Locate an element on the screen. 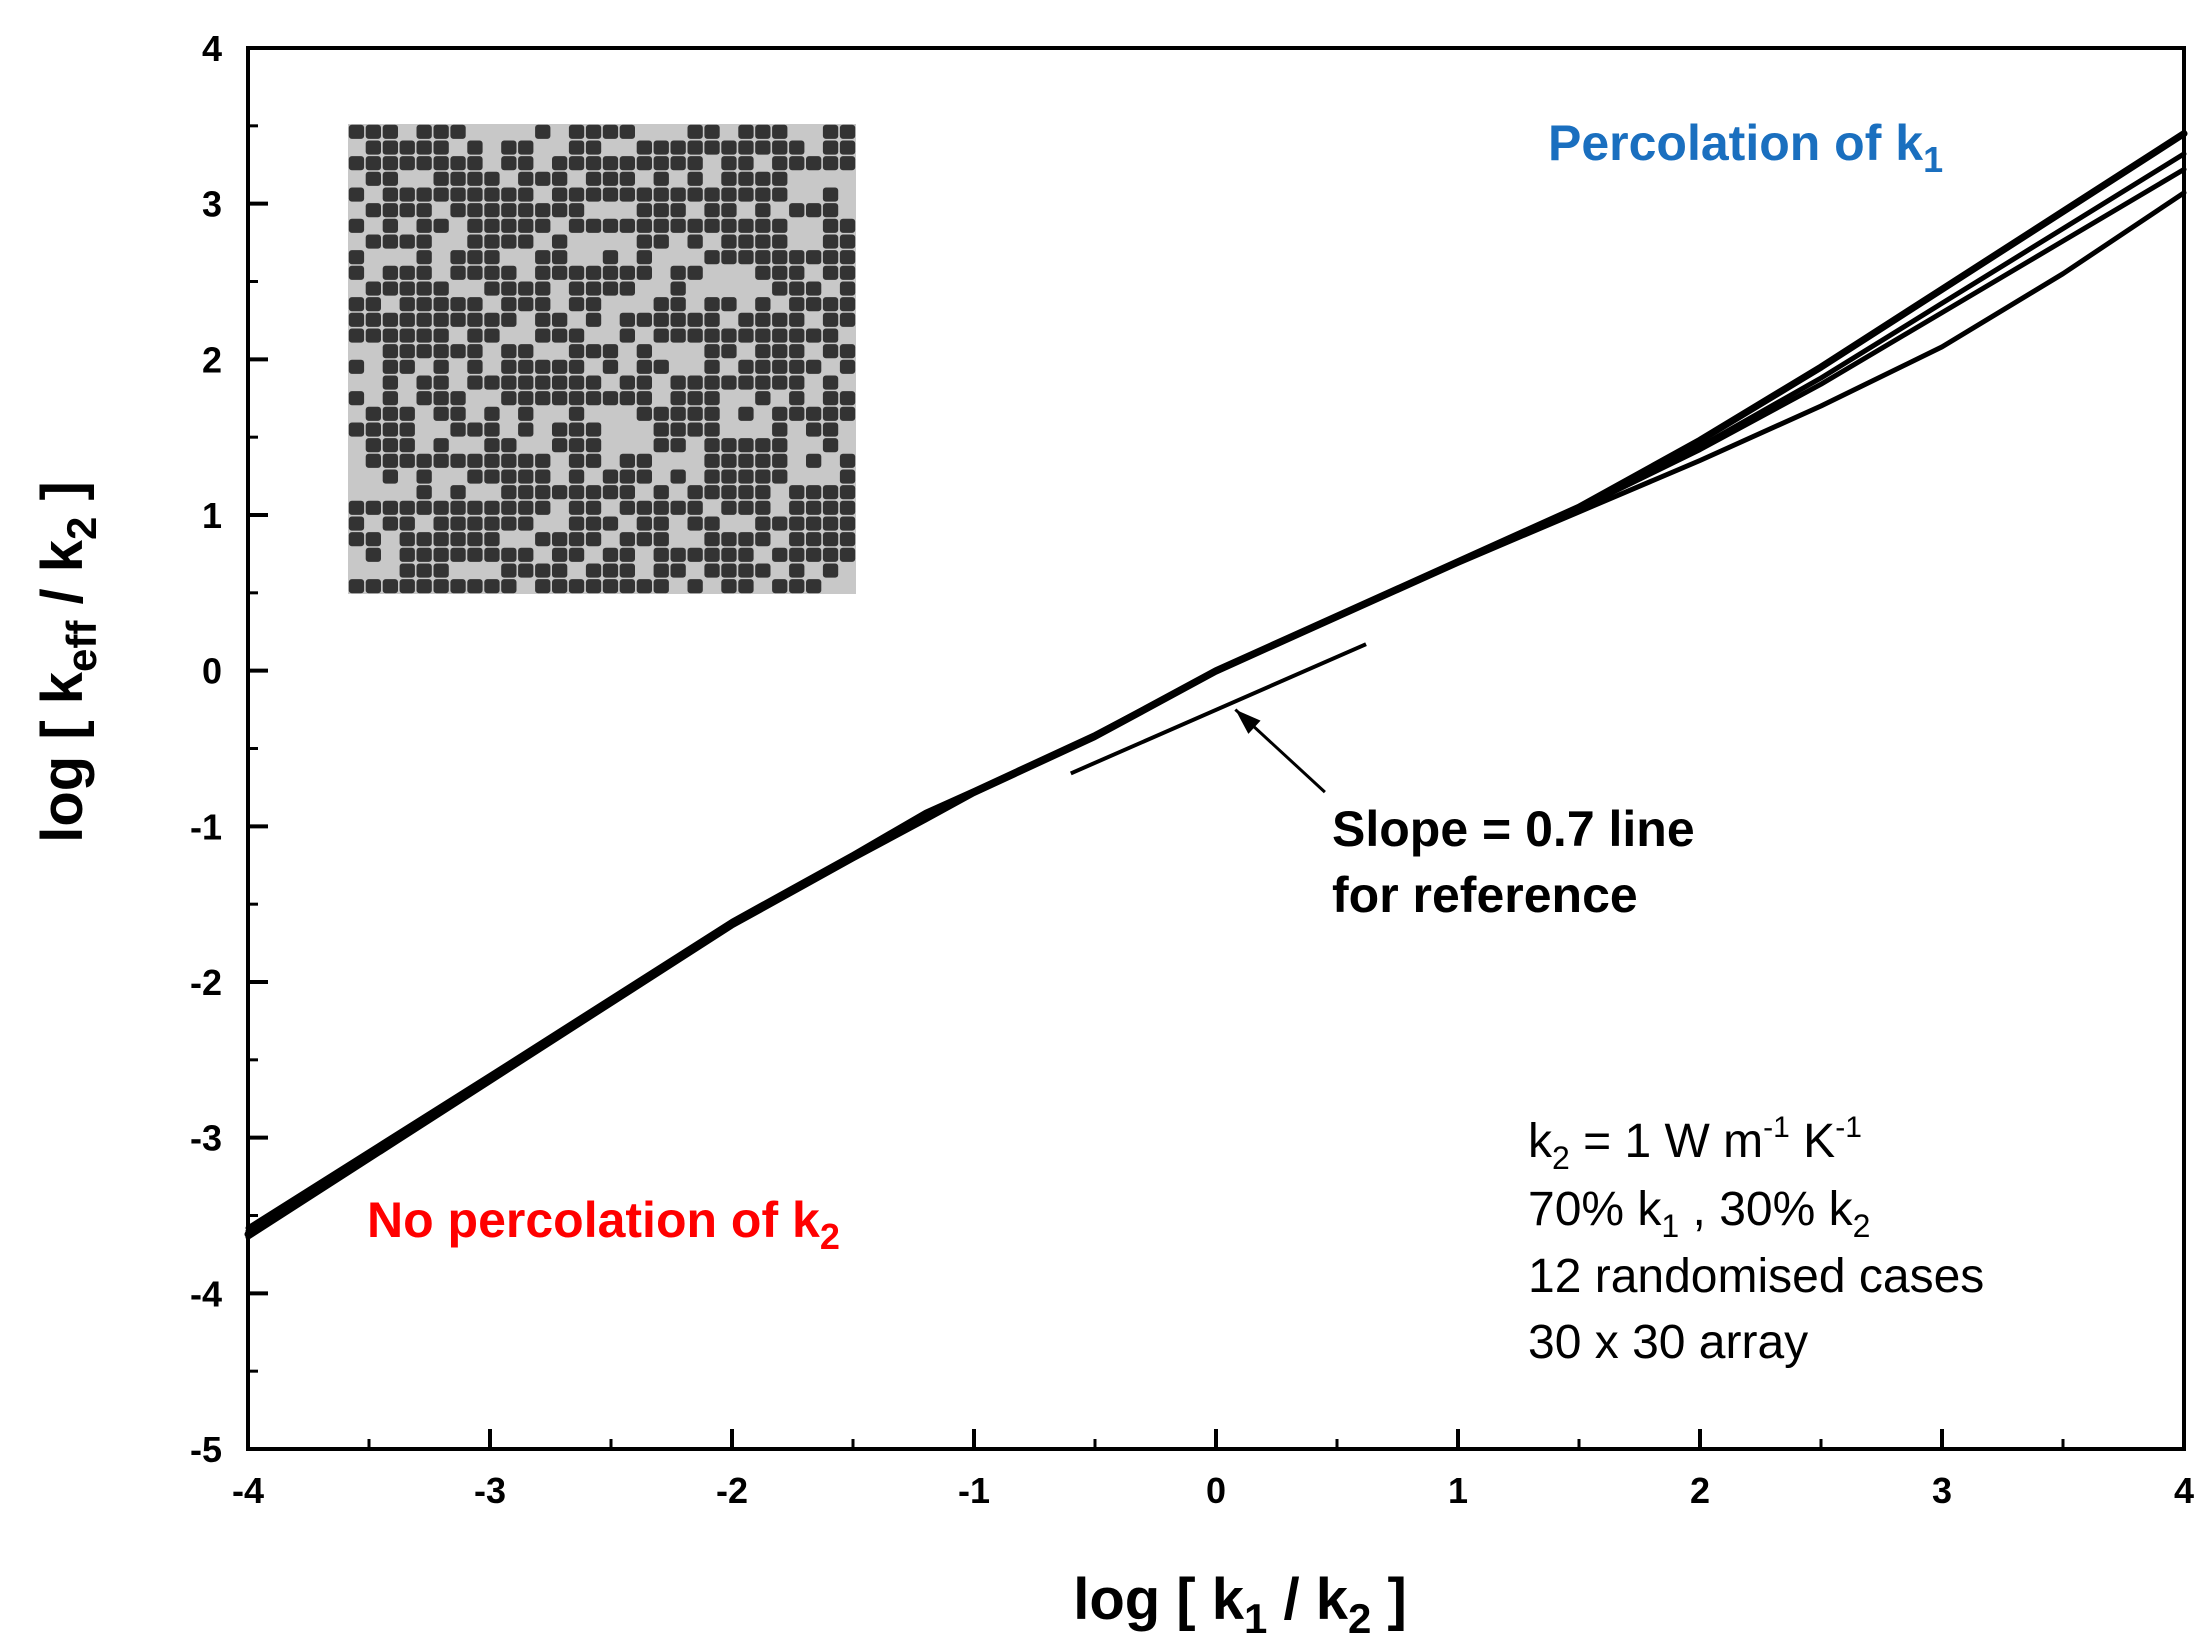 The image size is (2204, 1648). info-line-3: 12 randomised cases is located at coordinates (1756, 1276).